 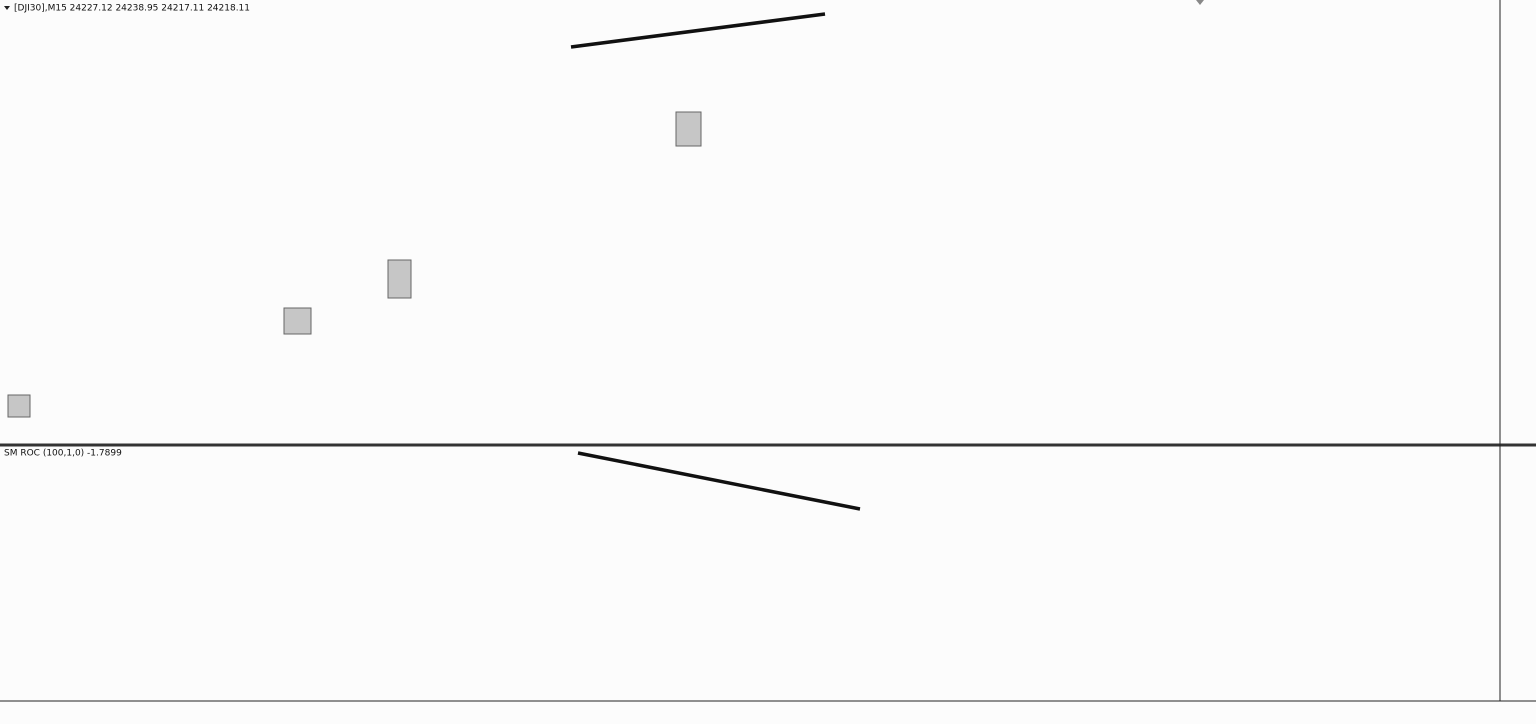 I want to click on indicator-title: SM ROC (100,1,0) -1.7899, so click(x=63, y=454).